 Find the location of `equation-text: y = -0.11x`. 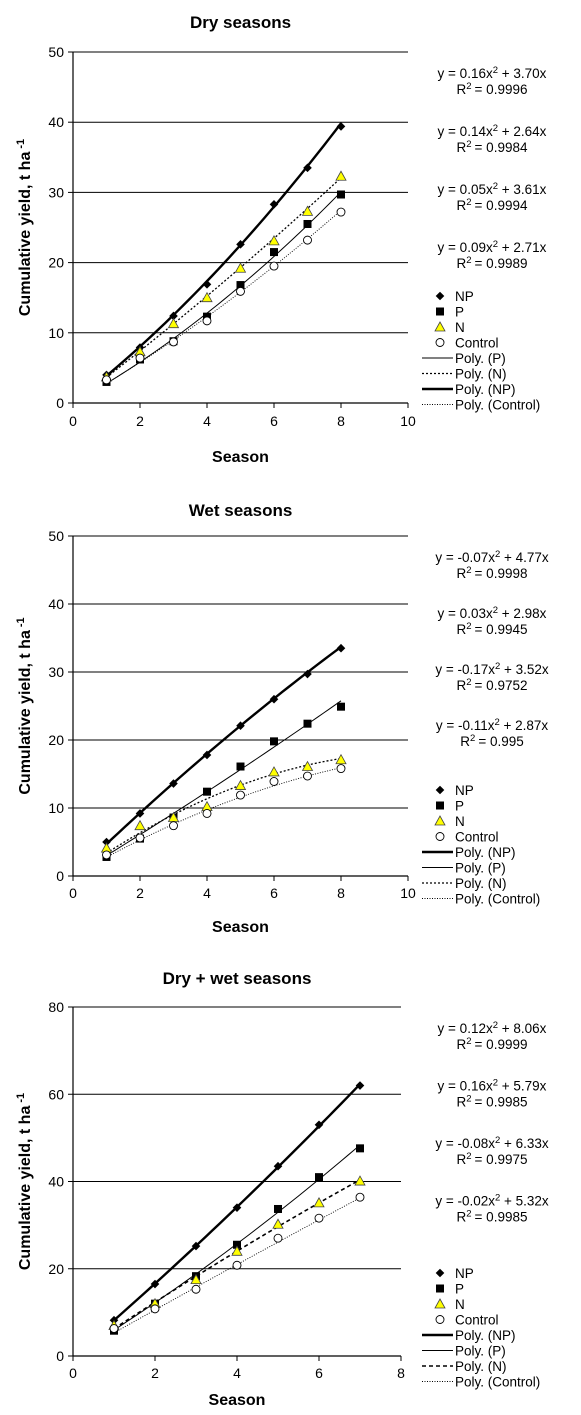

equation-text: y = -0.11x is located at coordinates (465, 725).